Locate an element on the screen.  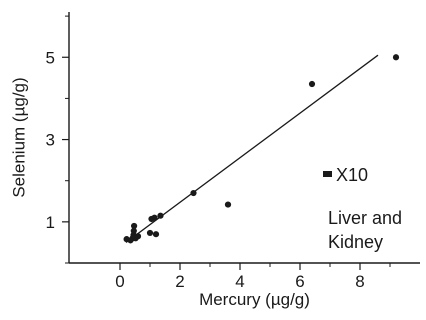
y-tick-label: 3 is located at coordinates (50, 140).